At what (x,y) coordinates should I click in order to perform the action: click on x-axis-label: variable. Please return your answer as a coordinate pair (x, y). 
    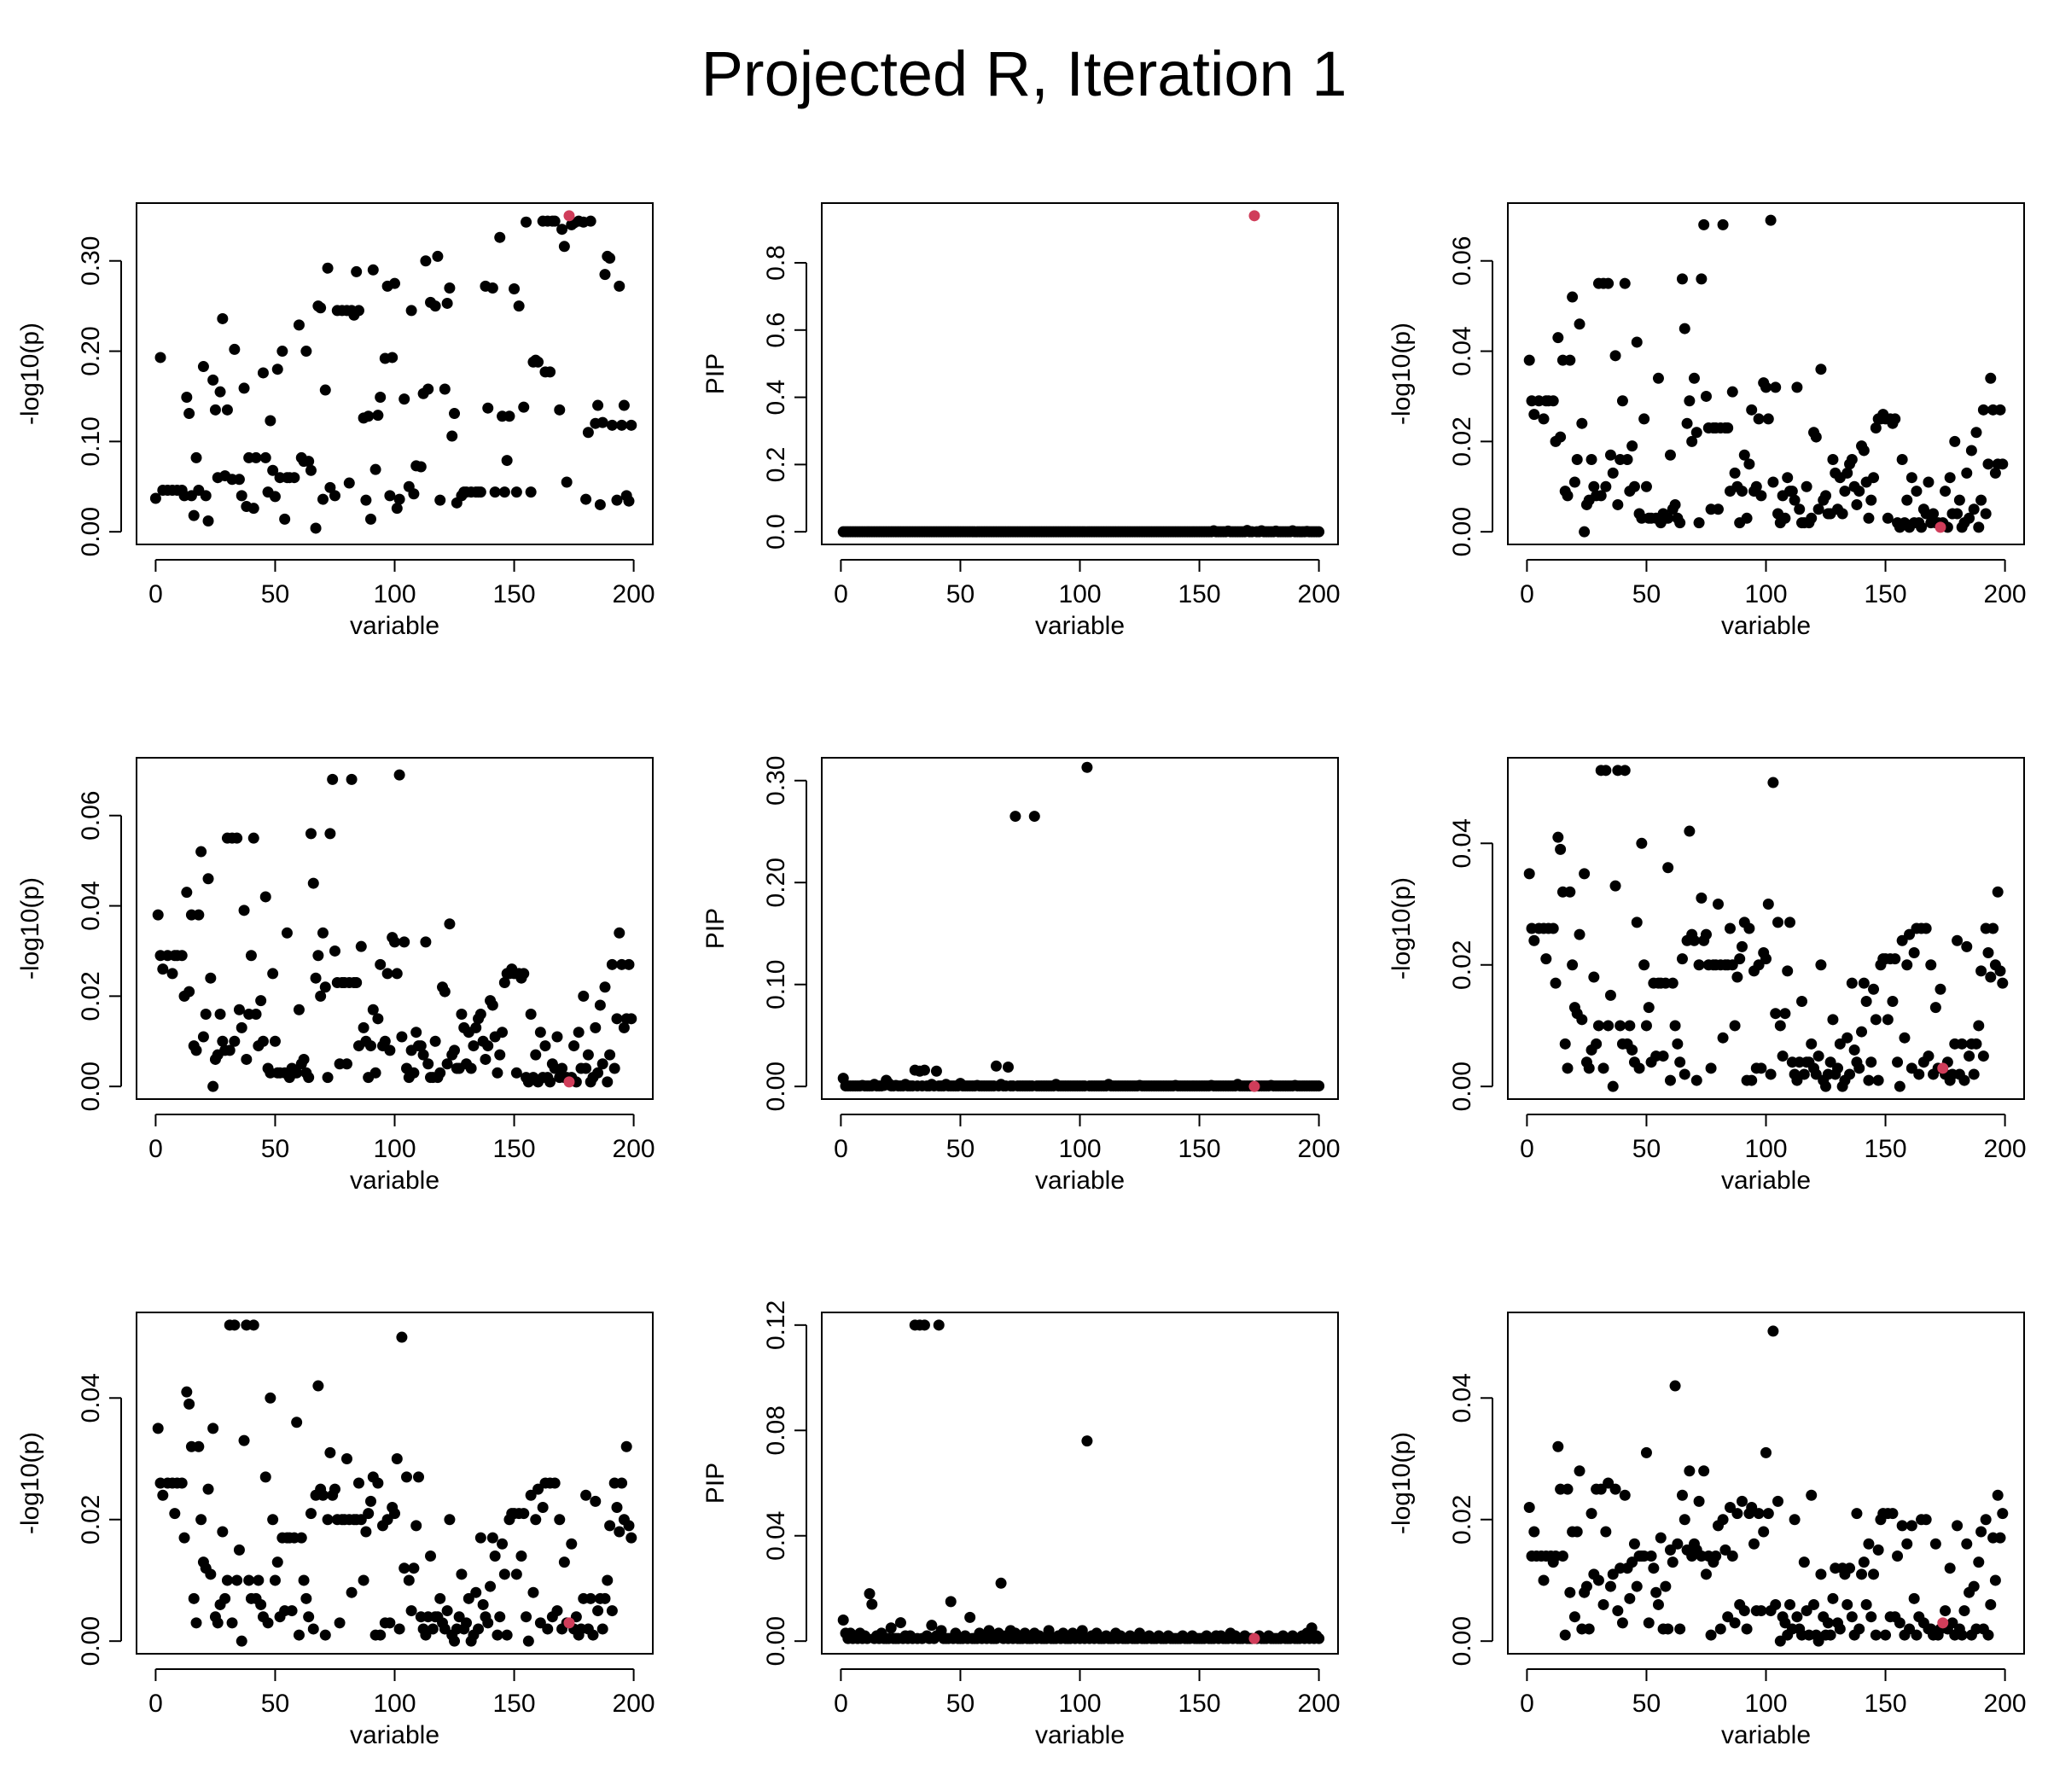
    Looking at the image, I should click on (1766, 626).